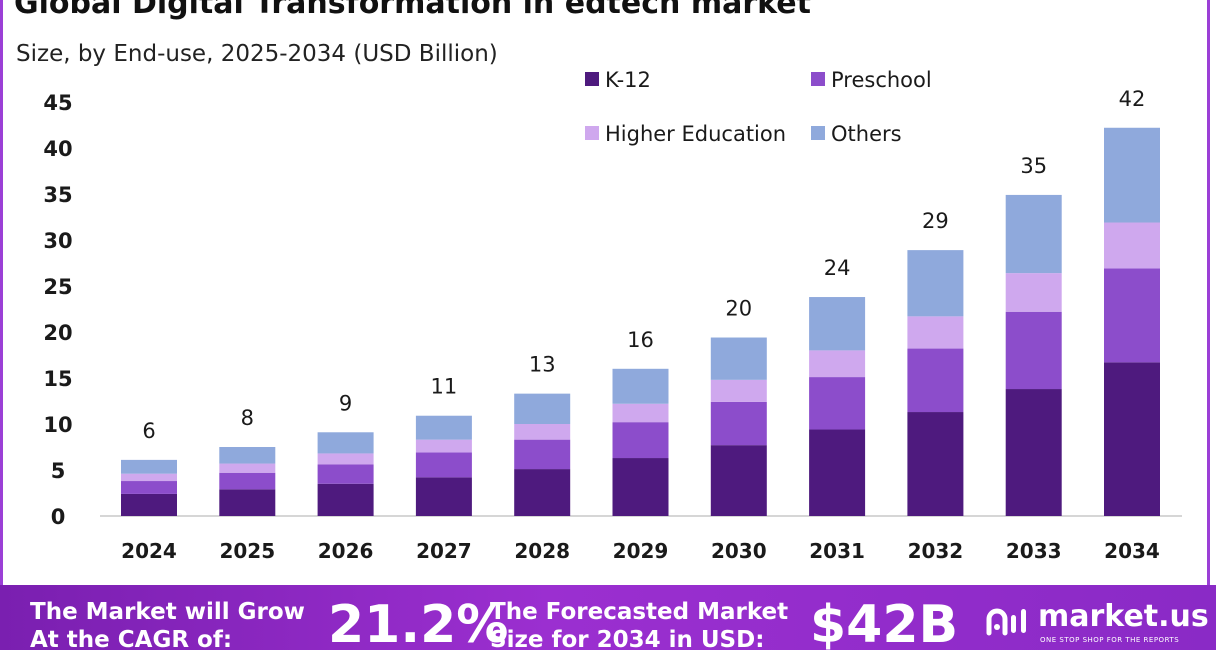  I want to click on x-tick-label: 2033, so click(1034, 551).